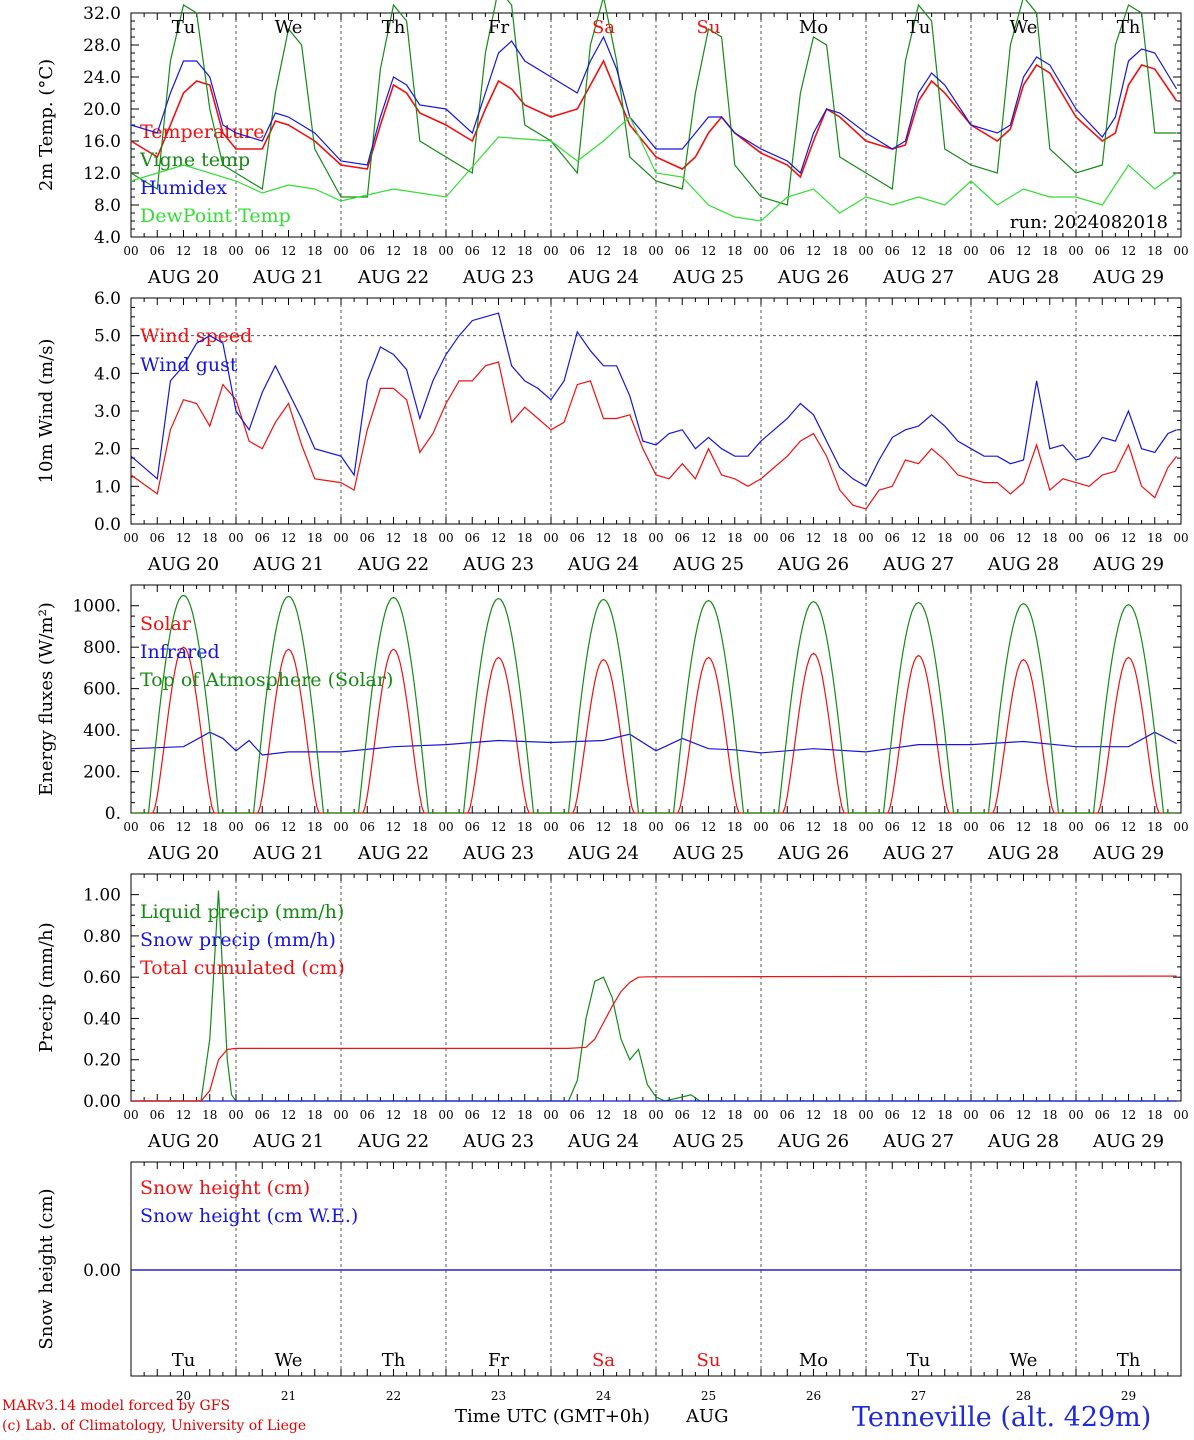 This screenshot has width=1194, height=1440. I want to click on day-number-label: 24, so click(604, 1396).